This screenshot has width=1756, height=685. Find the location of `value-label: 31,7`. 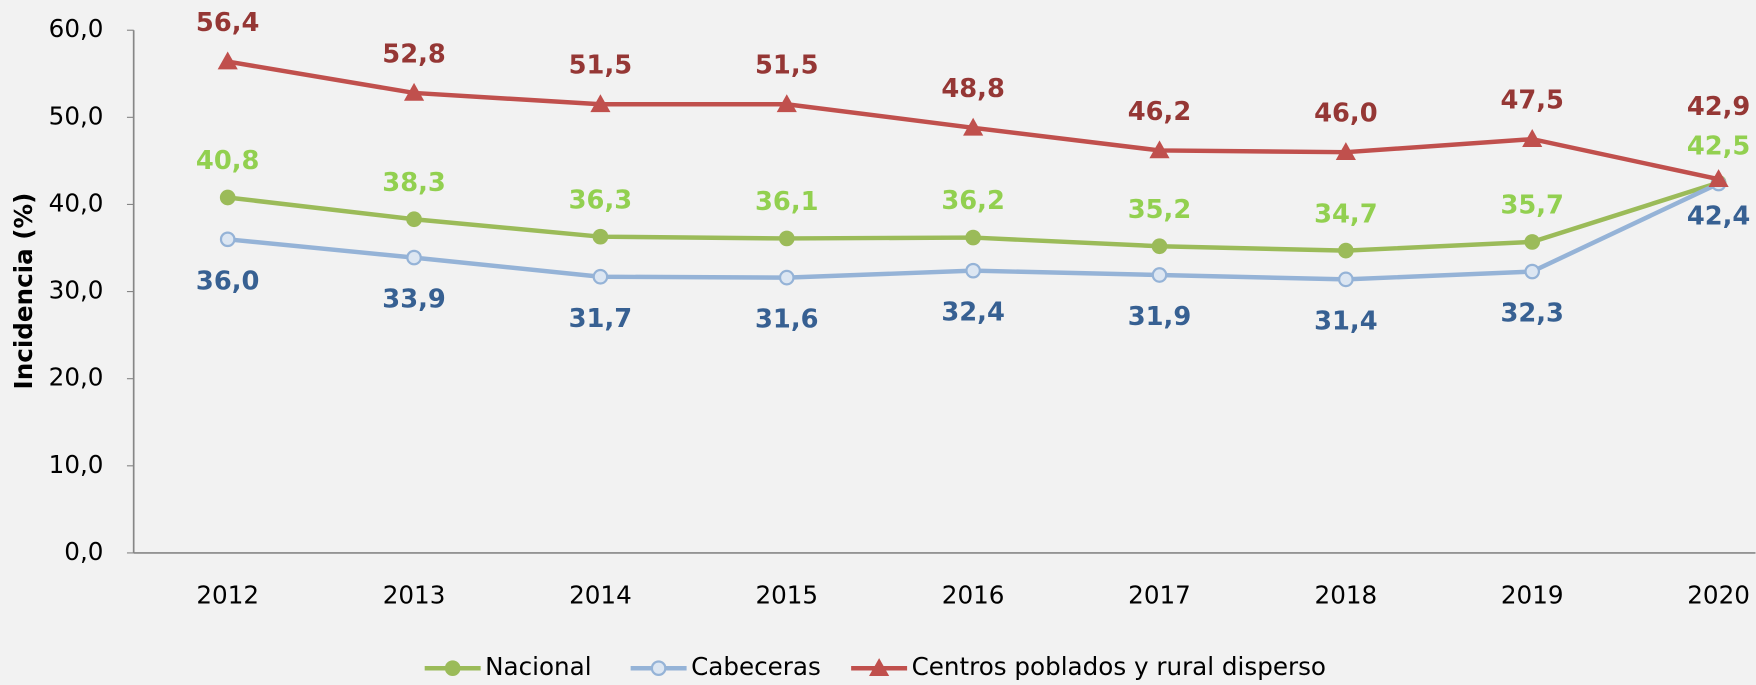

value-label: 31,7 is located at coordinates (601, 319).